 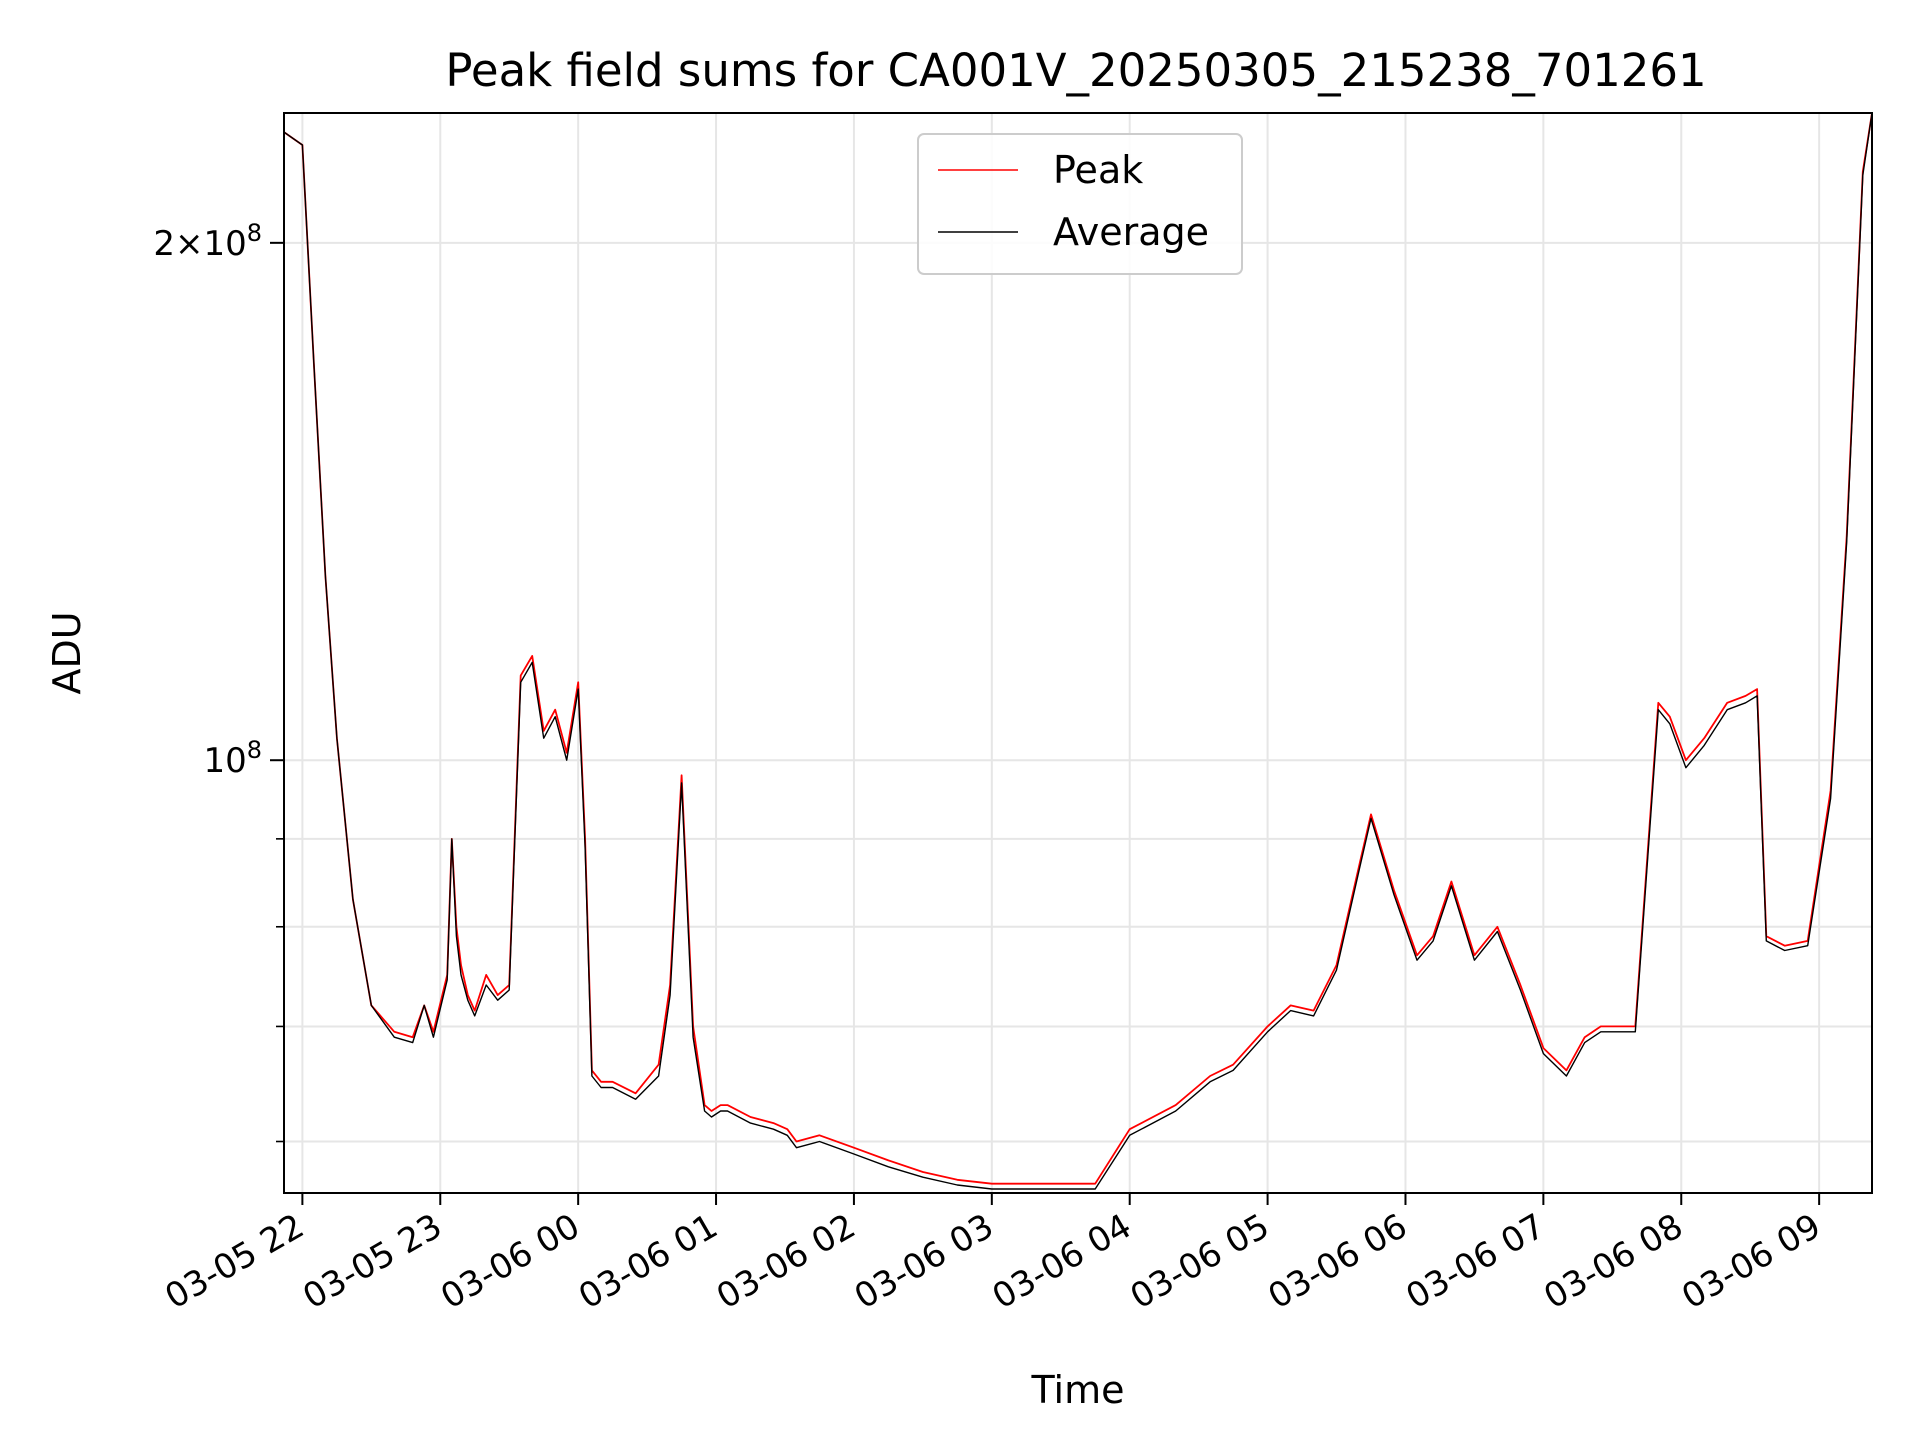 I want to click on y-tick-label: 108, so click(x=232, y=758).